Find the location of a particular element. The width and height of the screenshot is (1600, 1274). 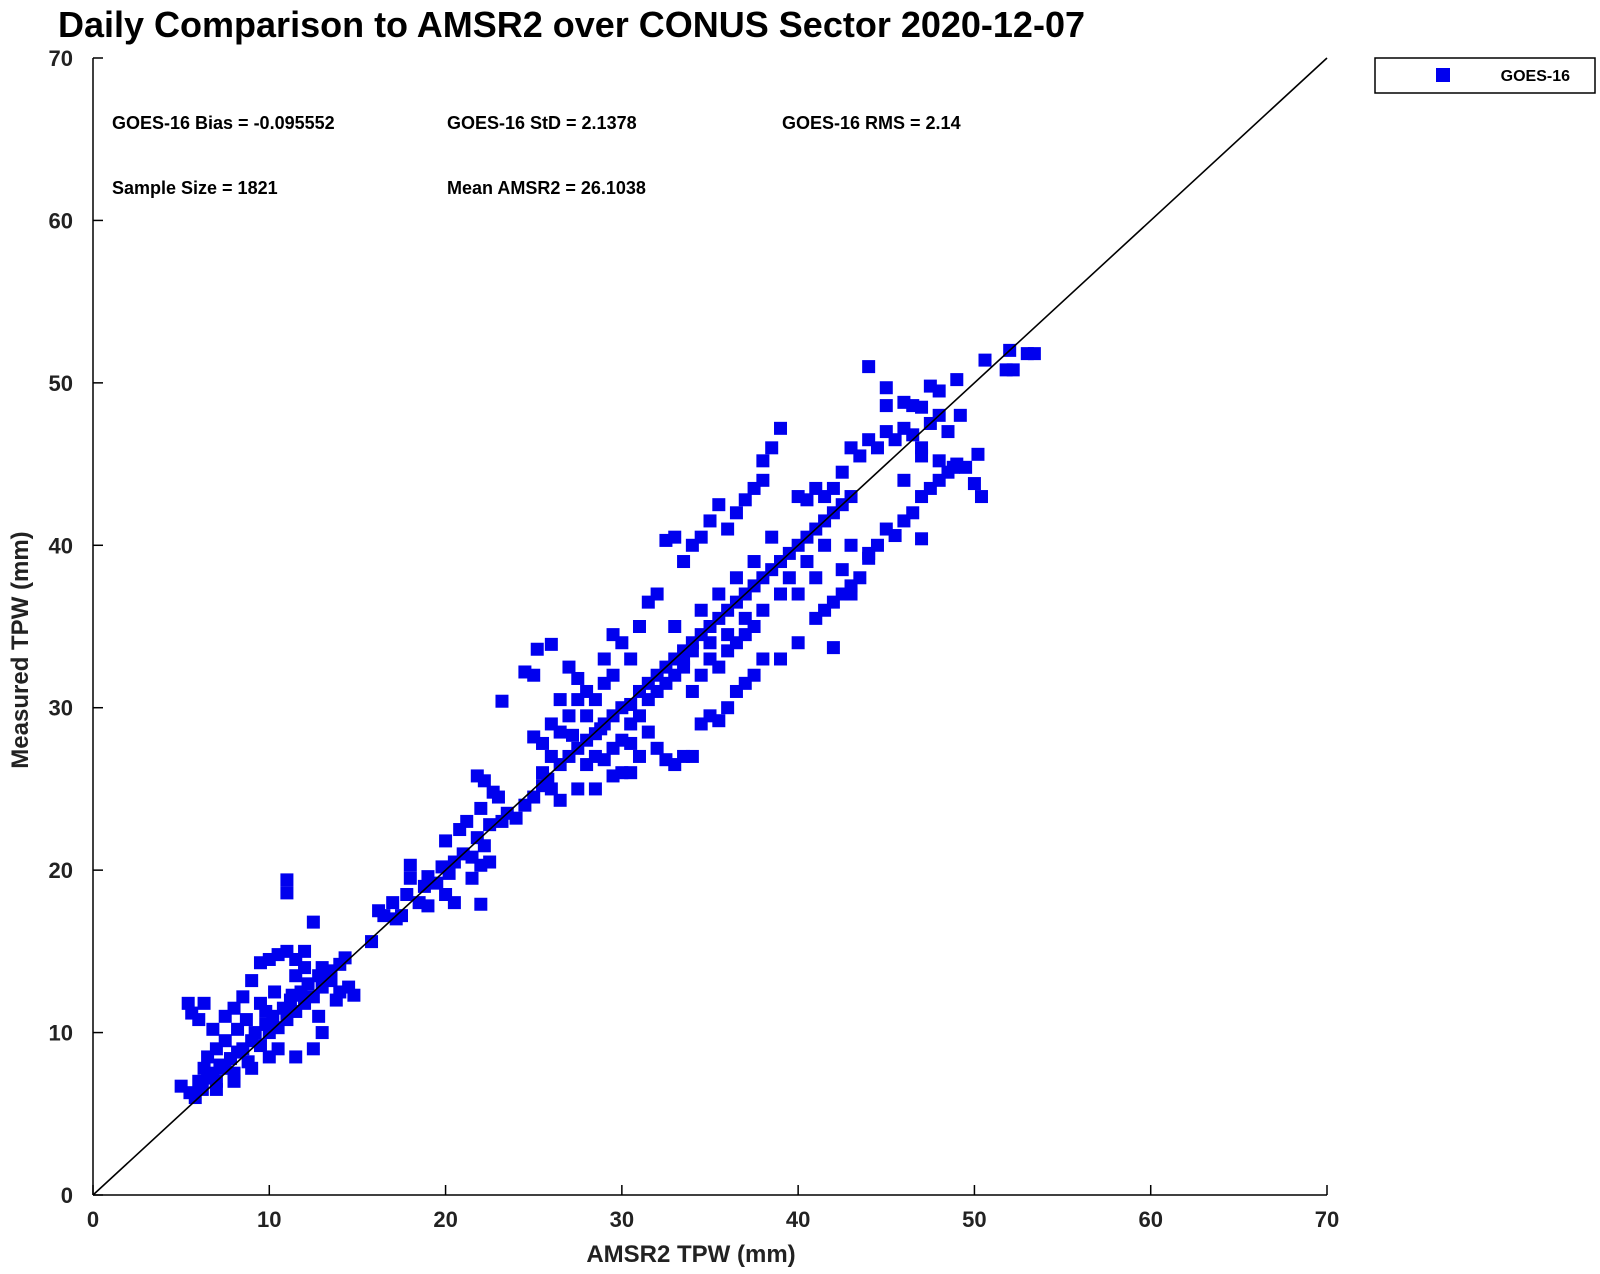

y-tick-label: 20 is located at coordinates (61, 870).